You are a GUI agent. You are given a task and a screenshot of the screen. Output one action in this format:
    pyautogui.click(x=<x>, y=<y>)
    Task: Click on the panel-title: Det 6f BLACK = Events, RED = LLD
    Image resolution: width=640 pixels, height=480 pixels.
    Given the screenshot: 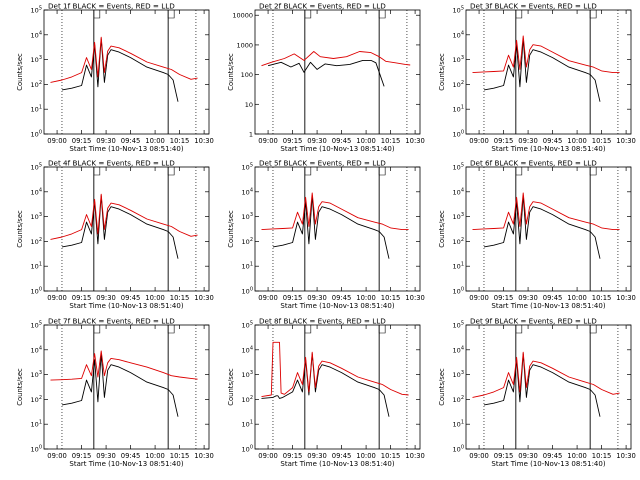 What is the action you would take?
    pyautogui.click(x=533, y=163)
    